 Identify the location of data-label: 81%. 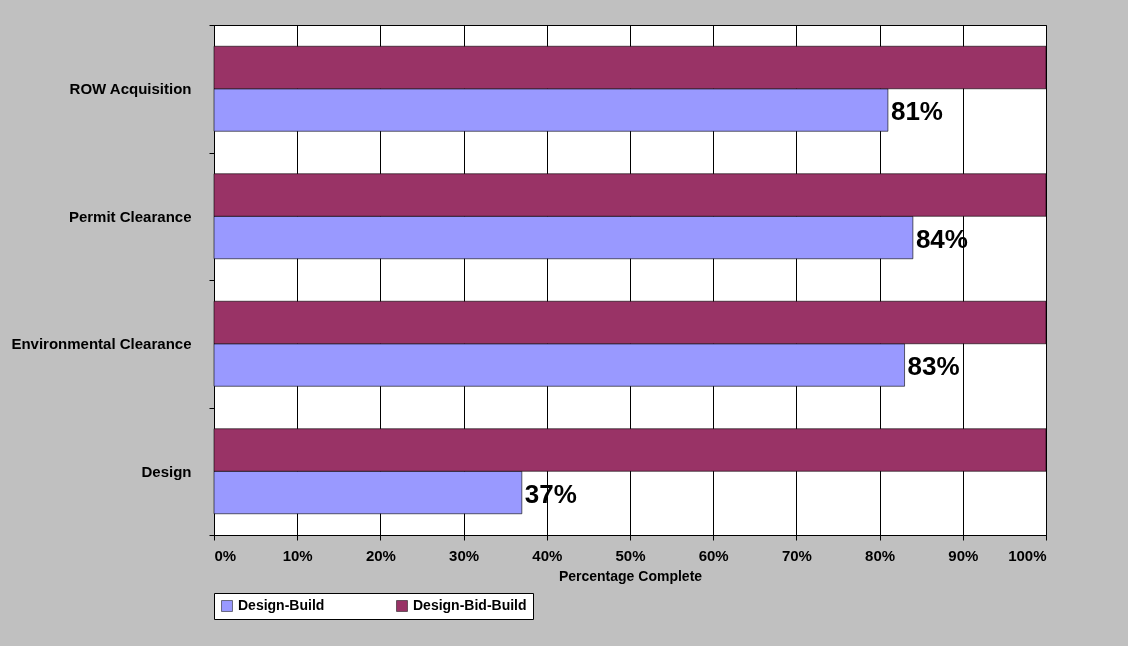
(916, 111).